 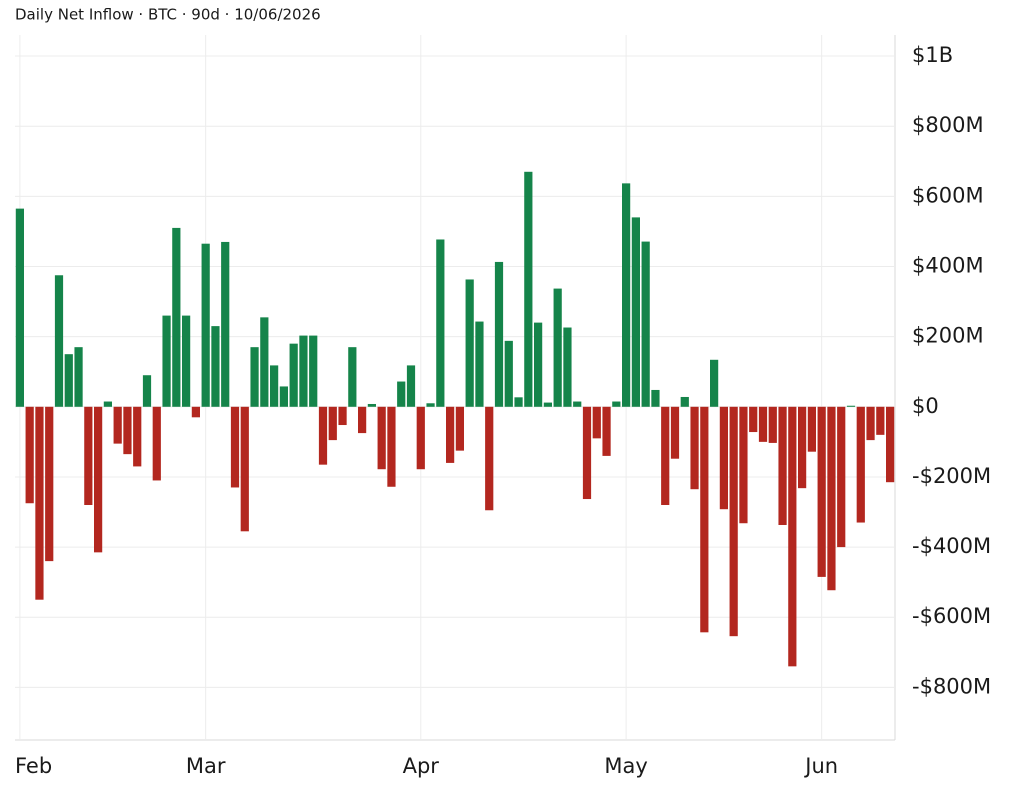 I want to click on y-tick-label: -$200M, so click(x=951, y=476).